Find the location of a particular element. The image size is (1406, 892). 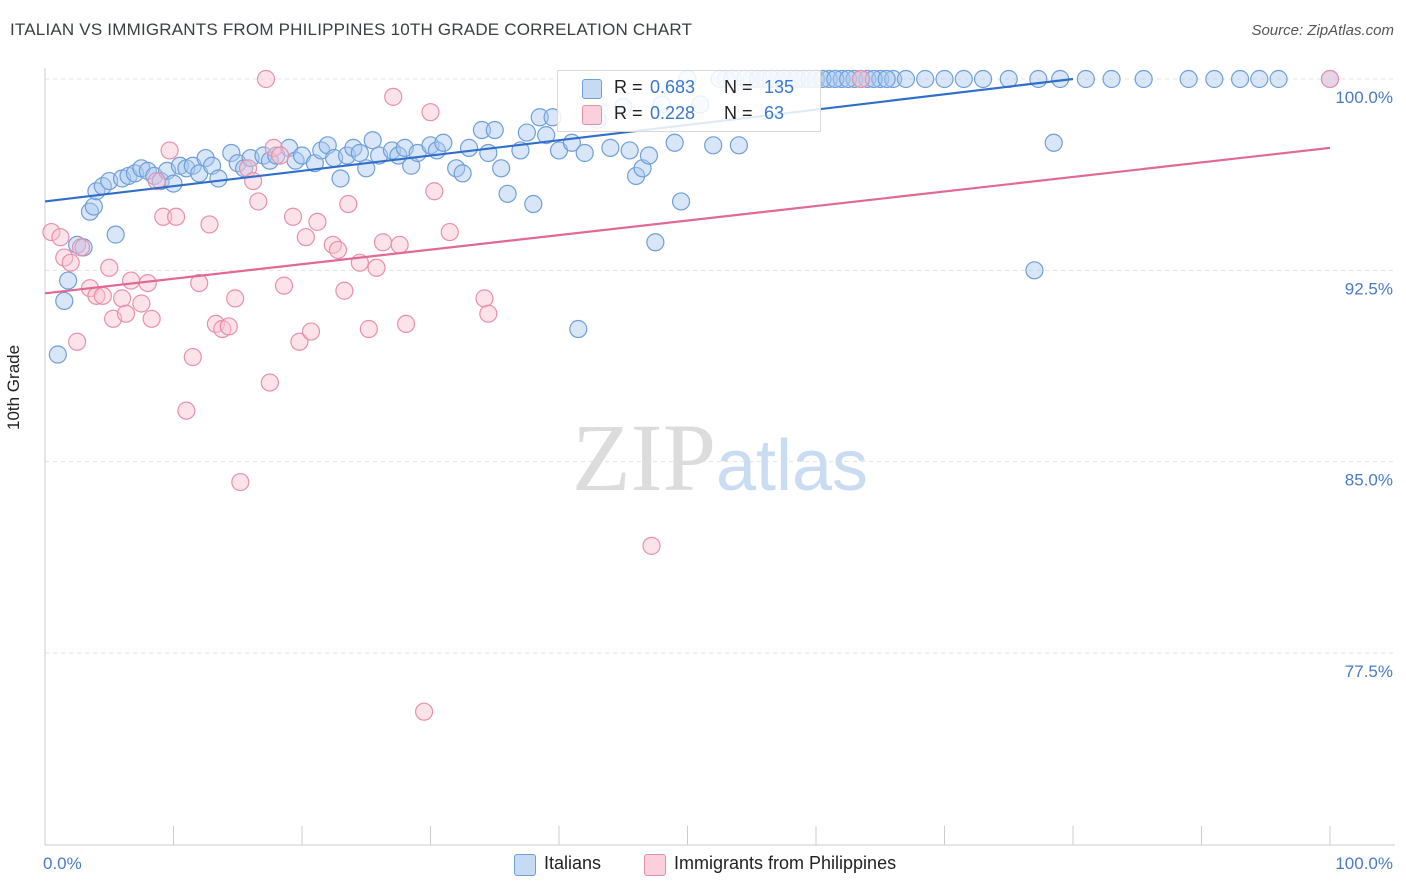

legend-r-label: R = is located at coordinates (628, 113).